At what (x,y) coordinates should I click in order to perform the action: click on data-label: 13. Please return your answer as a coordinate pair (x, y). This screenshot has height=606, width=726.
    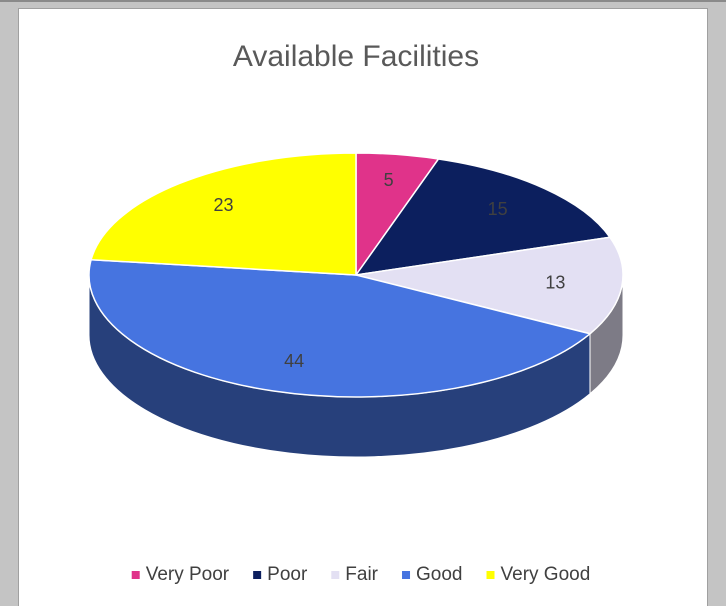
    Looking at the image, I should click on (555, 282).